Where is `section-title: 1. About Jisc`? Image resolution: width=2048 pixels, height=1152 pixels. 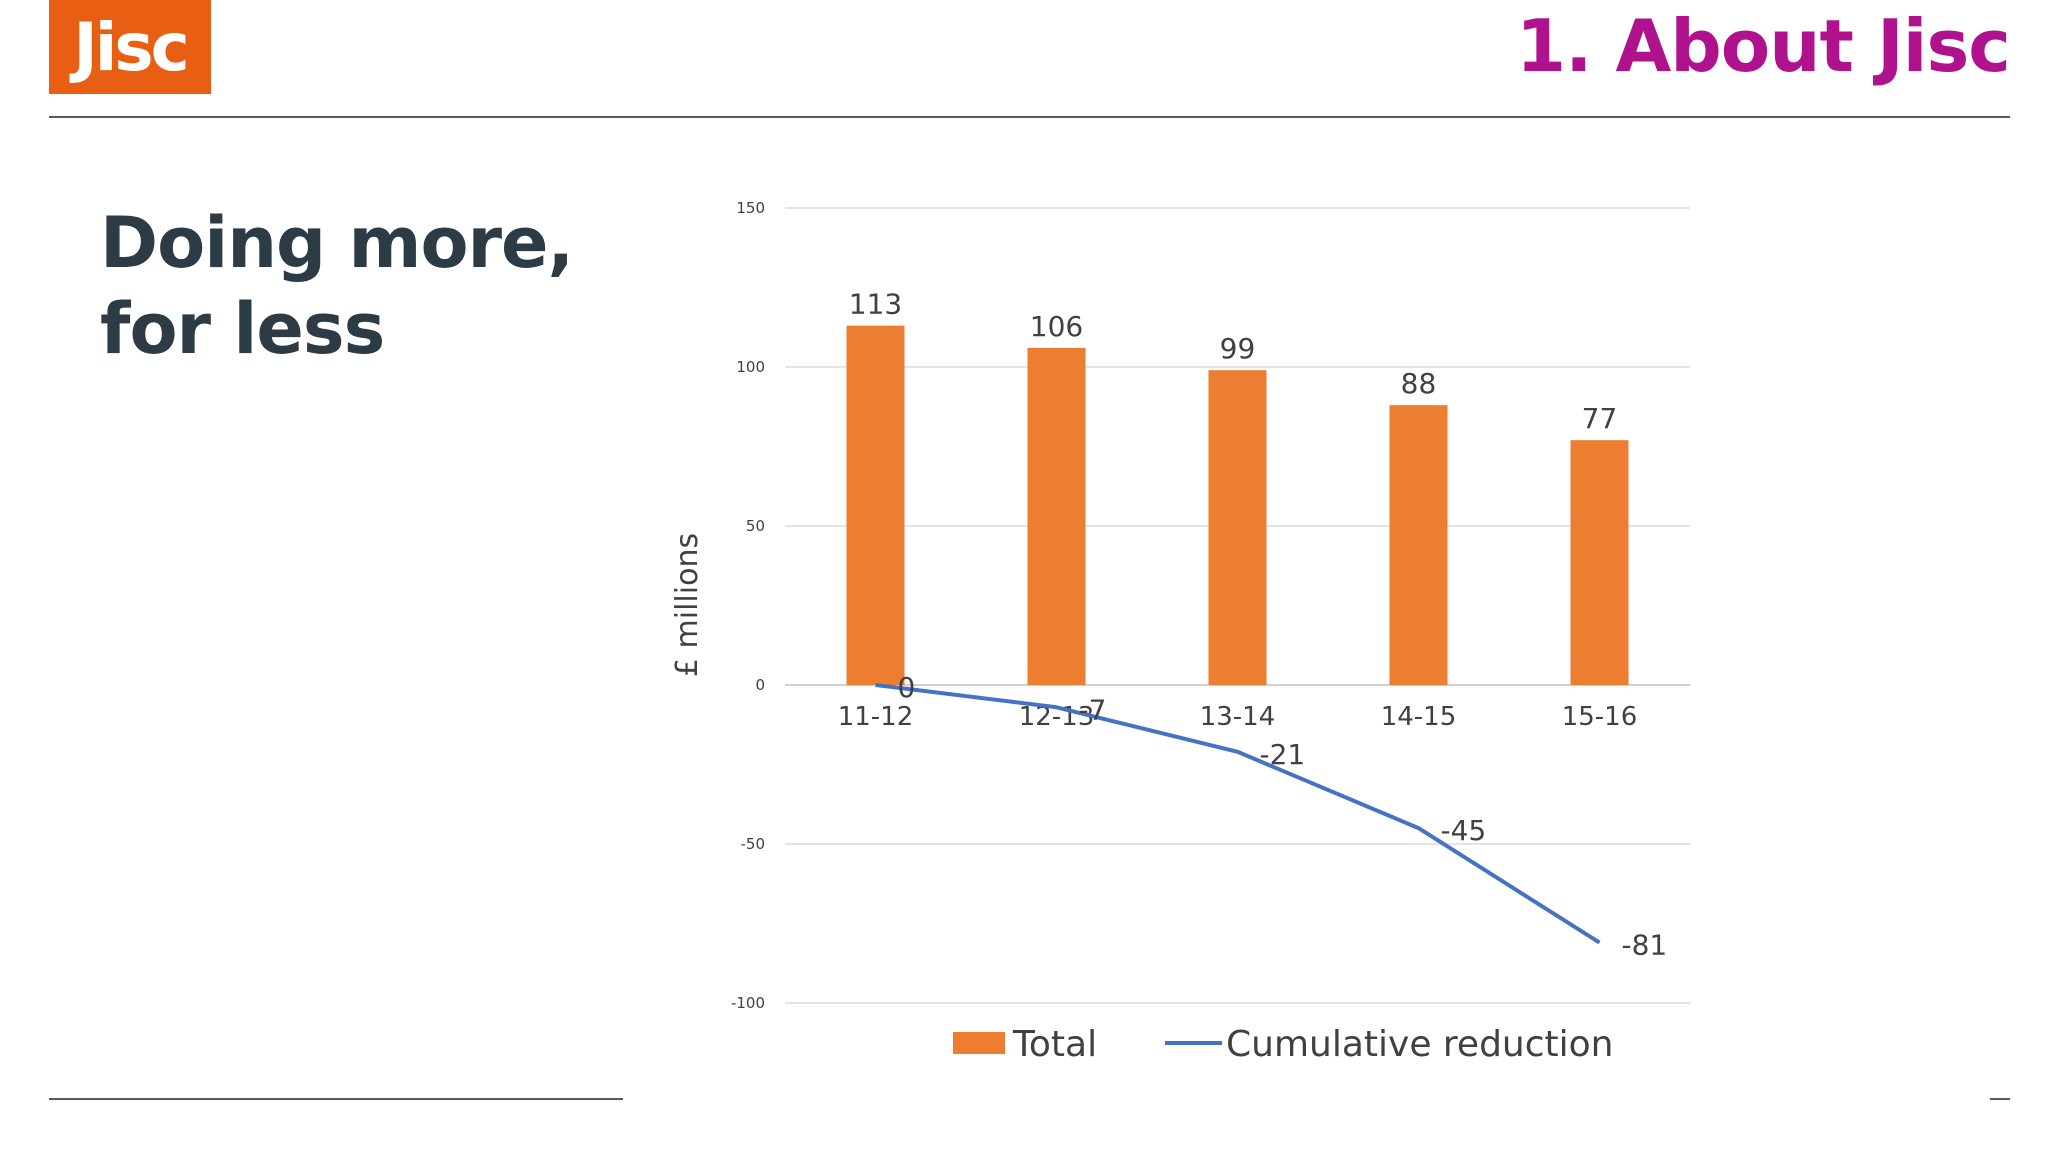
section-title: 1. About Jisc is located at coordinates (1763, 46).